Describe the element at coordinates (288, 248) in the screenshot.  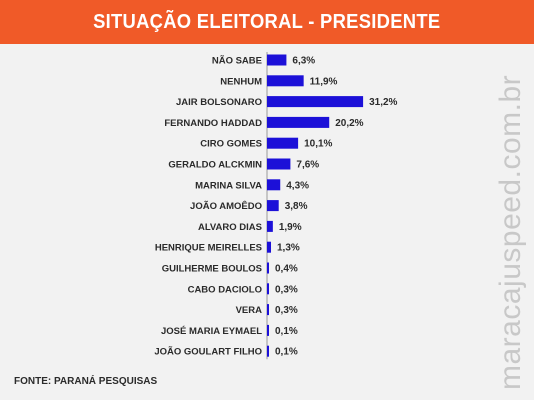
I see `value-label-henrique-meirelles: 1,3%` at that location.